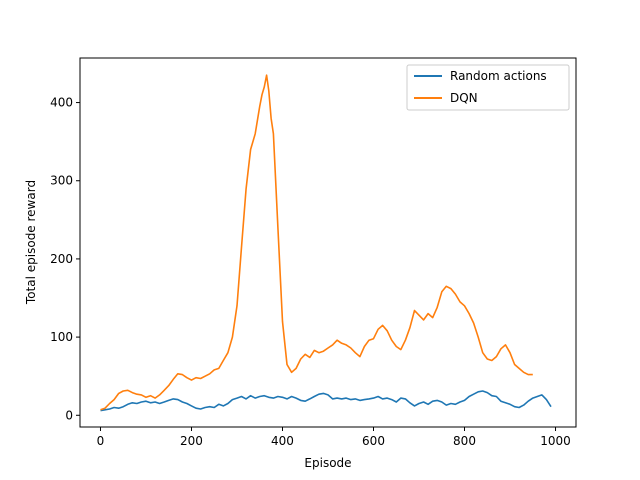 The width and height of the screenshot is (640, 480). I want to click on x-tick-label: 400, so click(282, 441).